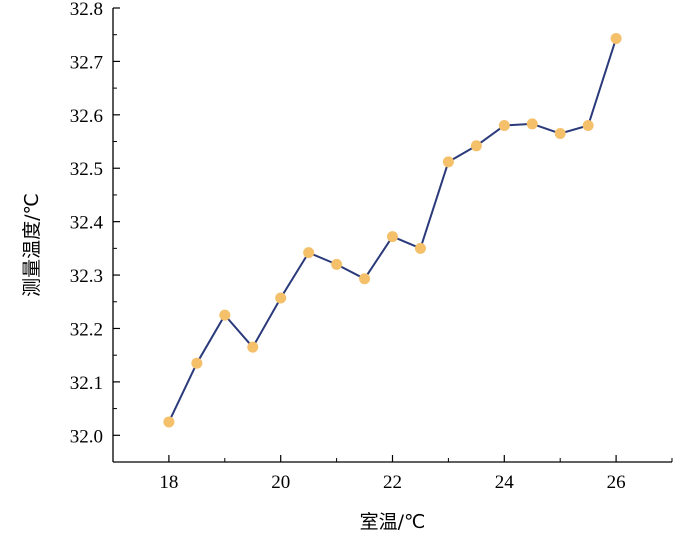 Image resolution: width=700 pixels, height=535 pixels. What do you see at coordinates (393, 522) in the screenshot?
I see `x-axis-title: 室温/℃` at bounding box center [393, 522].